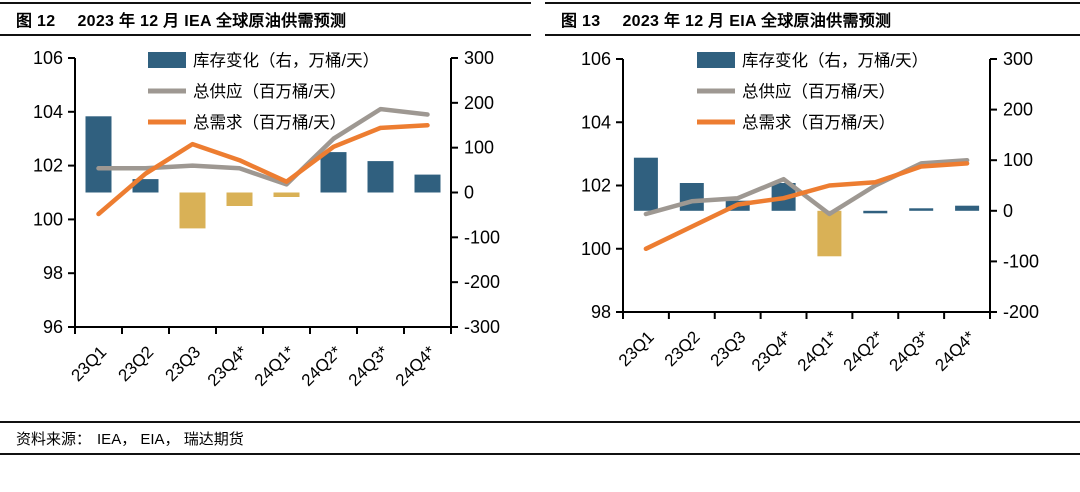  I want to click on bar-23Q4*, so click(239, 199).